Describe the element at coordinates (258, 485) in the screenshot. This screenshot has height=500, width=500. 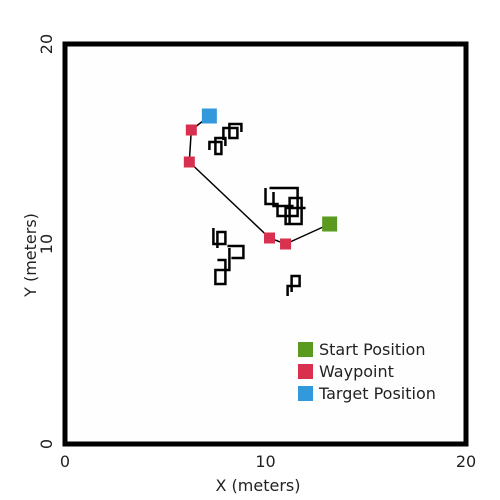
I see `x-axis-title: X (meters)` at that location.